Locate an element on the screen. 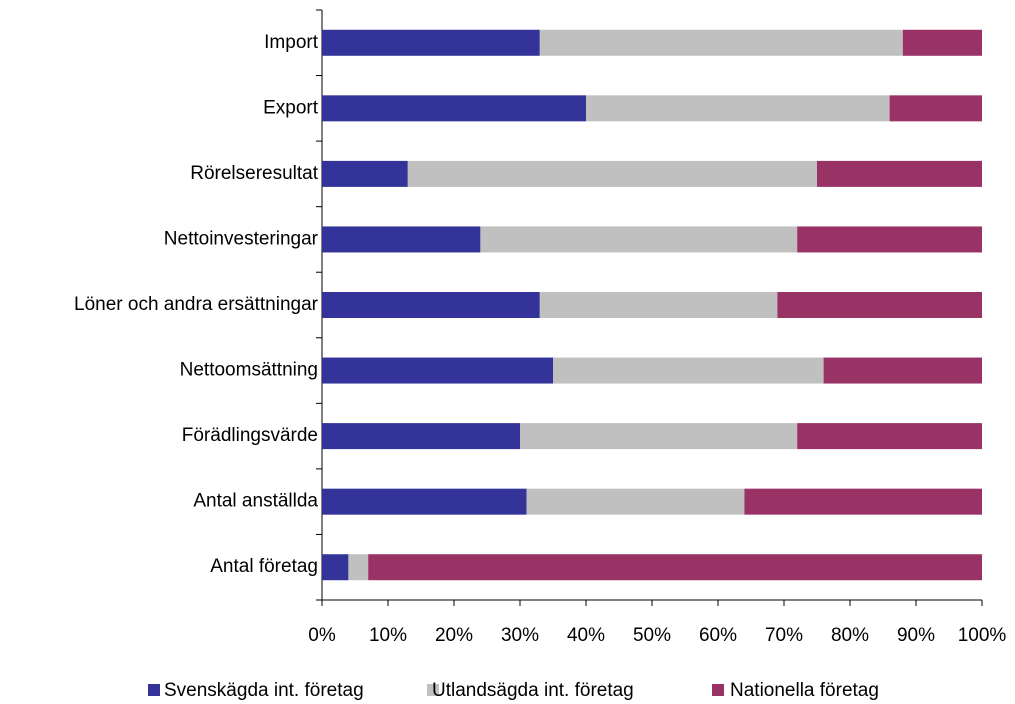 This screenshot has width=1015, height=704. x-tick-label: 50% is located at coordinates (652, 635).